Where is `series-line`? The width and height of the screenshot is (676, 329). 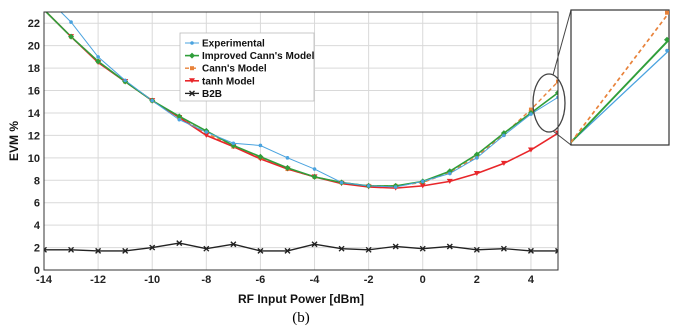
series-line is located at coordinates (301, 247).